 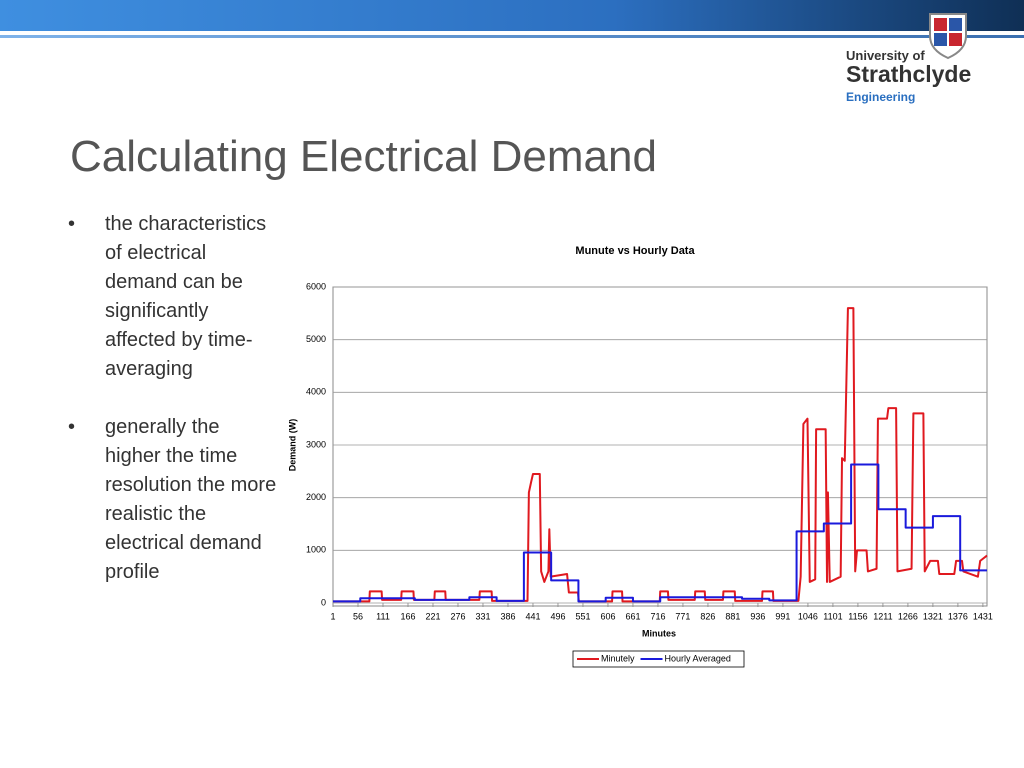 What do you see at coordinates (682, 616) in the screenshot?
I see `x-tick-label: 771` at bounding box center [682, 616].